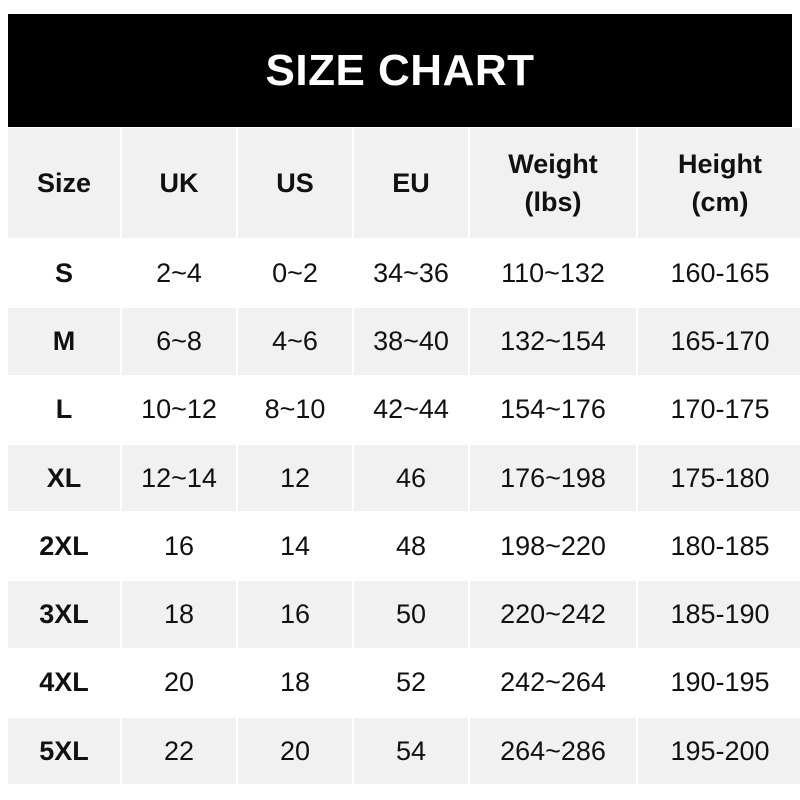  What do you see at coordinates (64, 409) in the screenshot?
I see `cell-size: L` at bounding box center [64, 409].